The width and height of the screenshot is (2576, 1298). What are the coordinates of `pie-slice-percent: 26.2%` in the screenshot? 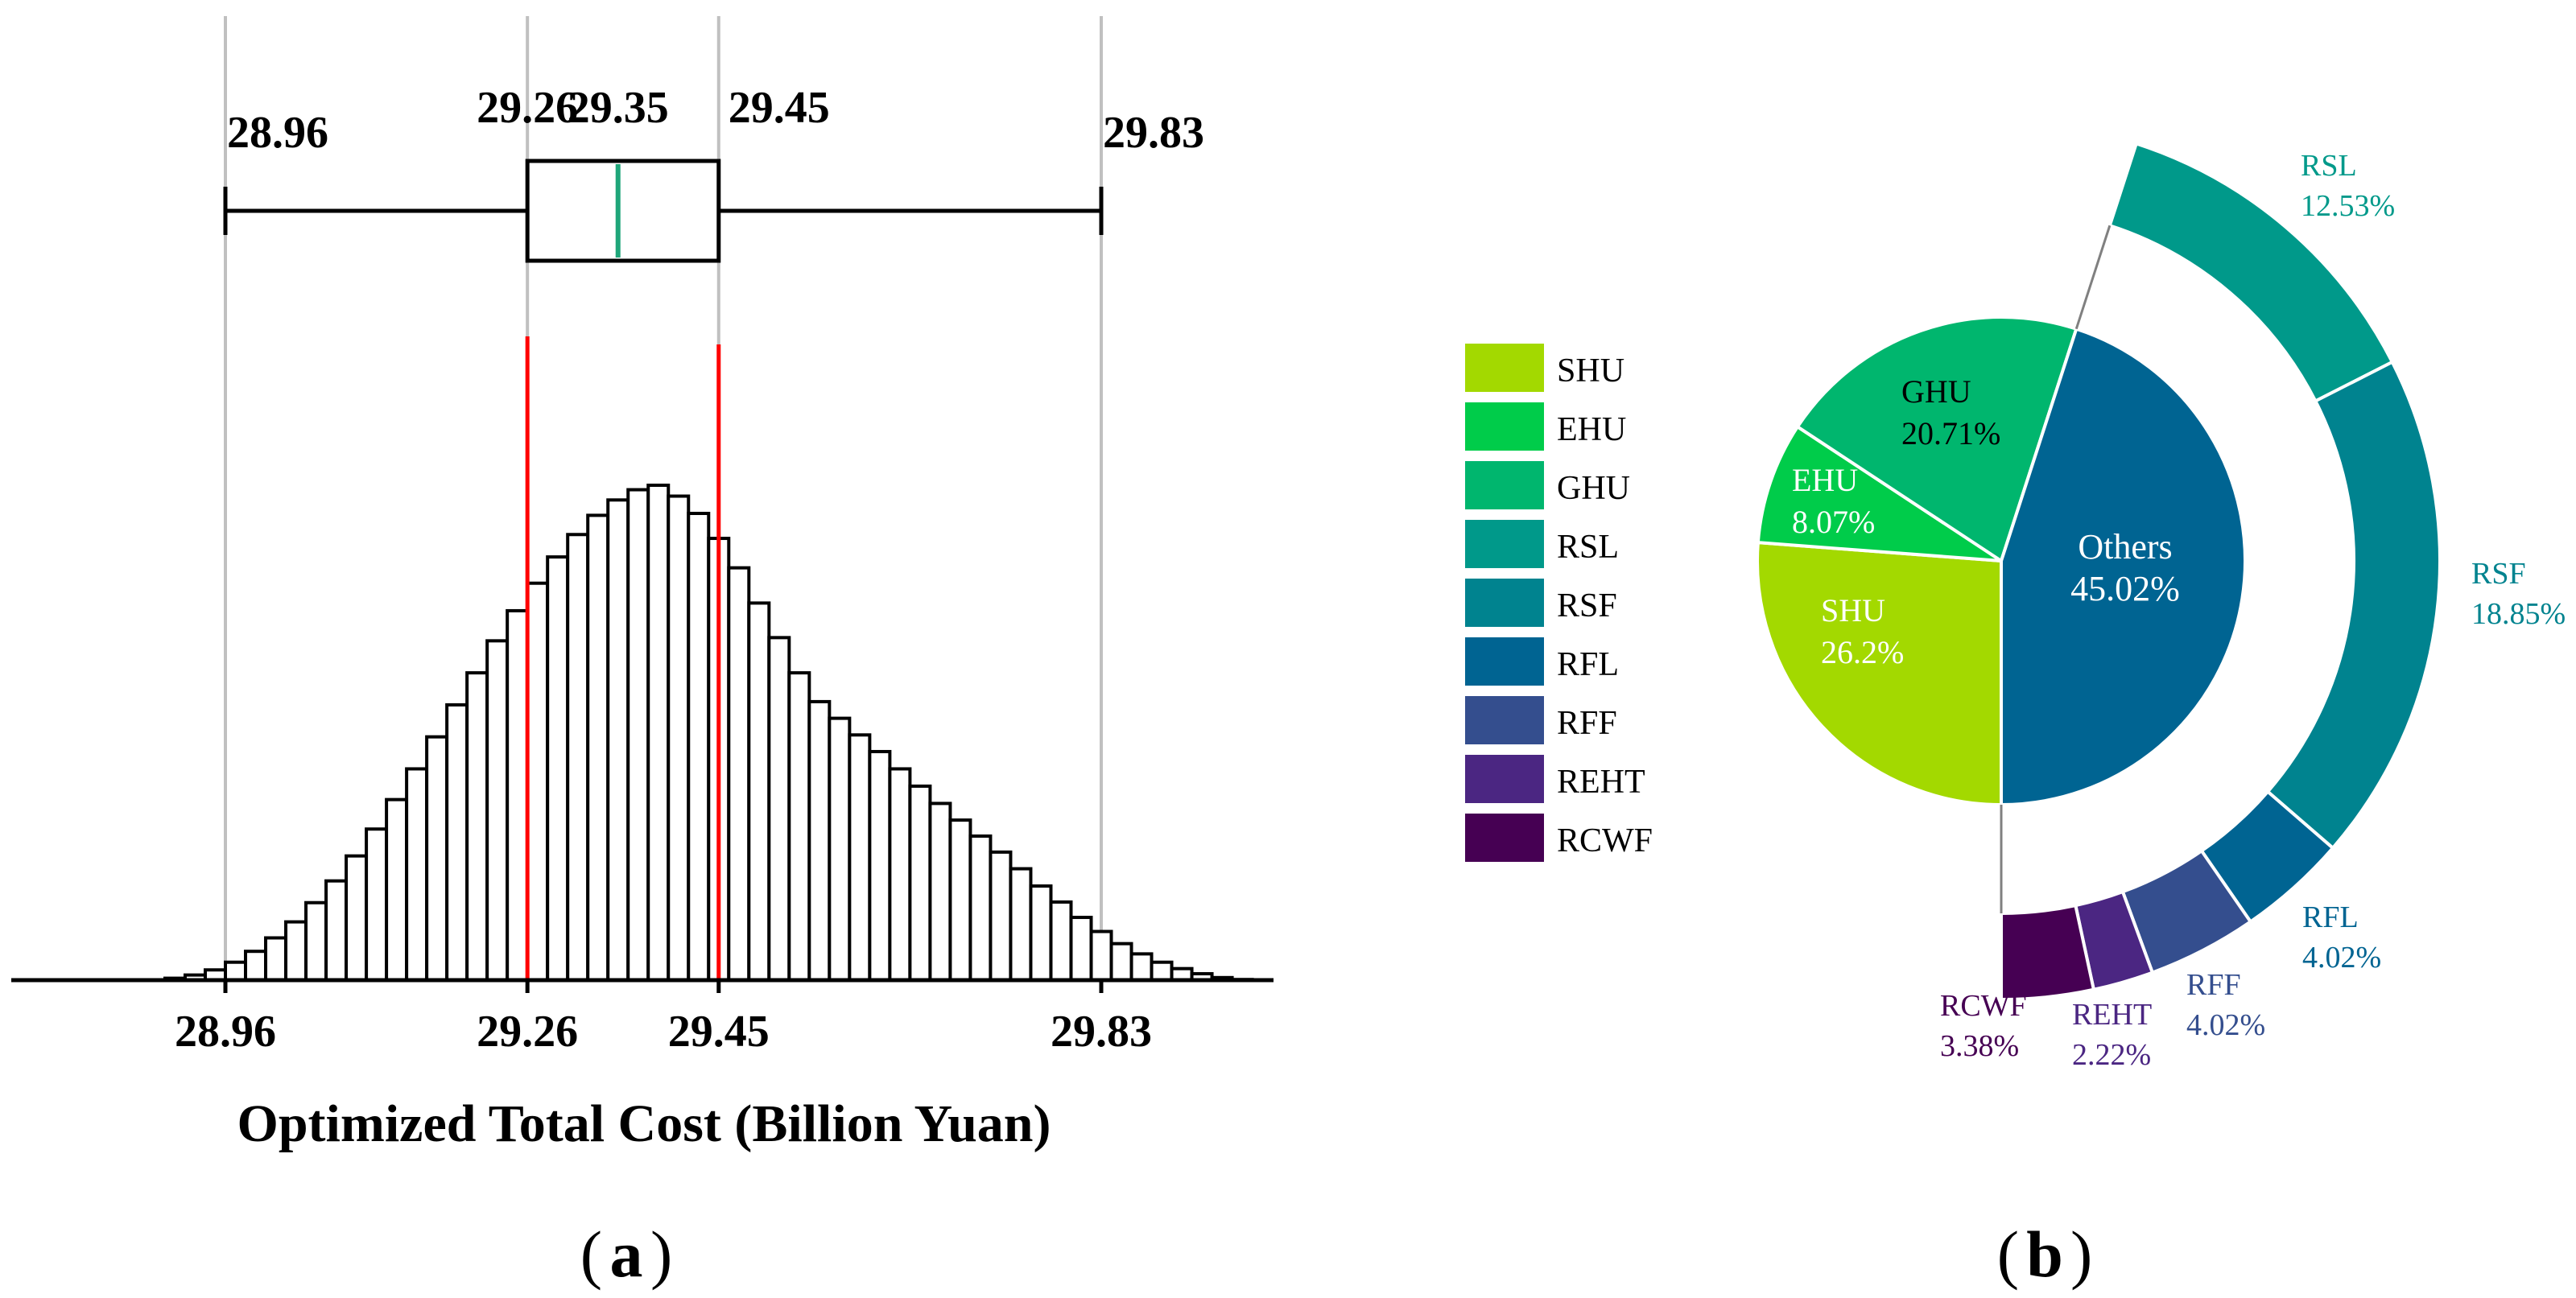 It's located at (1862, 652).